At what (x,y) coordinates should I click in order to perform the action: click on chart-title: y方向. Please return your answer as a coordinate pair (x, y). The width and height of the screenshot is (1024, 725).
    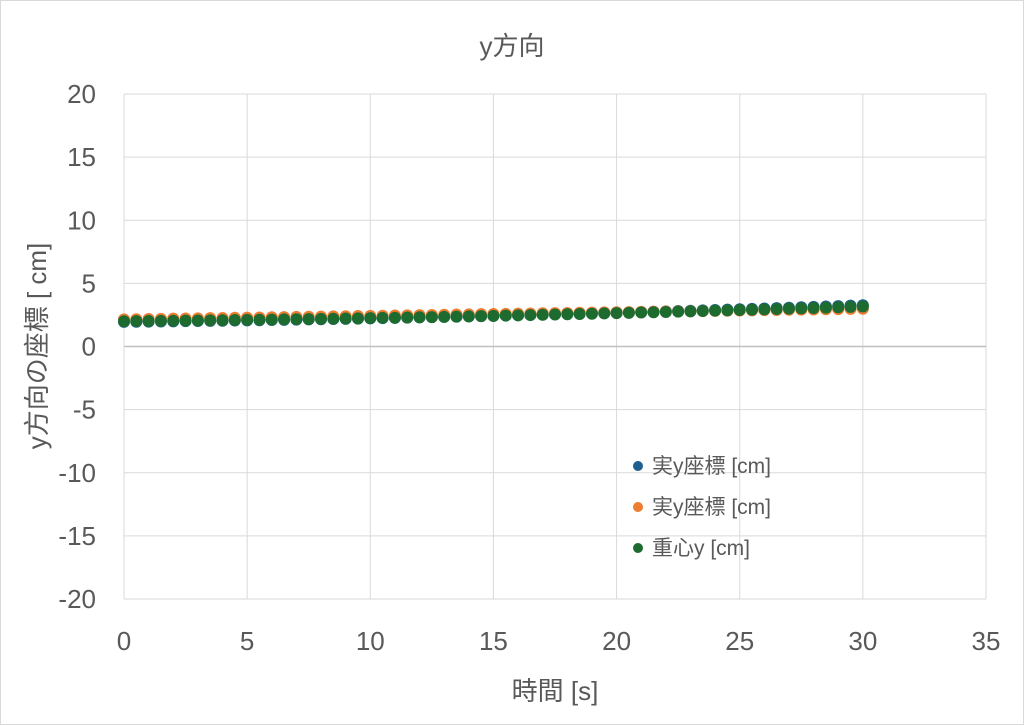
    Looking at the image, I should click on (511, 46).